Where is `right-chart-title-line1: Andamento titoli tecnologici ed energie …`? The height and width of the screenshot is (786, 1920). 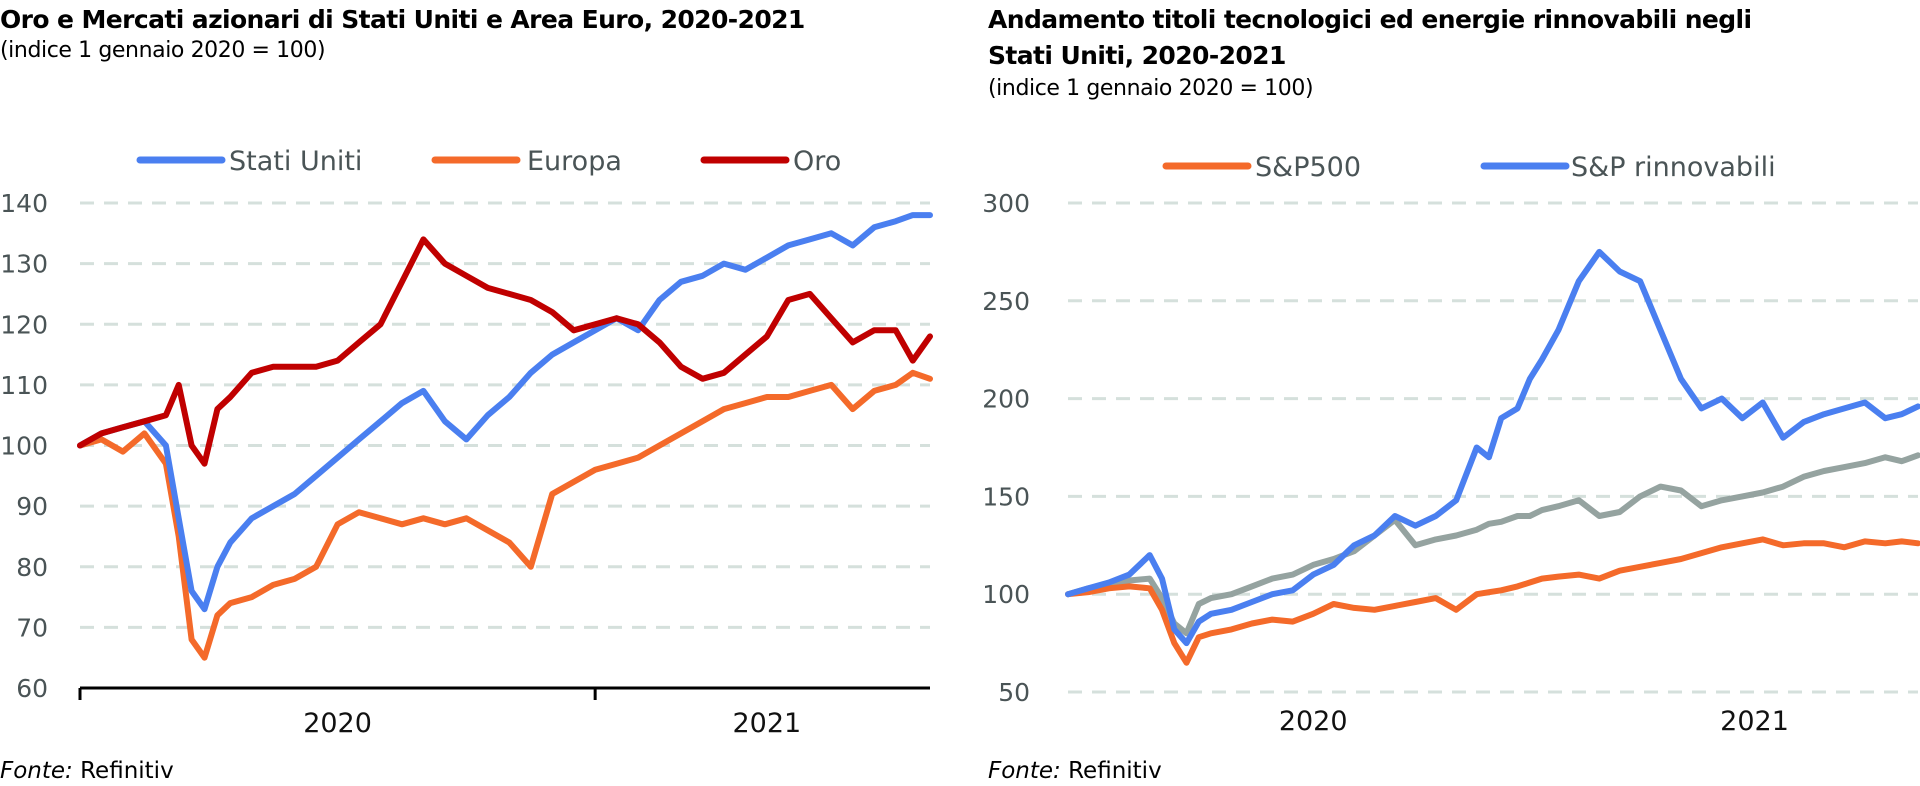
right-chart-title-line1: Andamento titoli tecnologici ed energie … is located at coordinates (1370, 19).